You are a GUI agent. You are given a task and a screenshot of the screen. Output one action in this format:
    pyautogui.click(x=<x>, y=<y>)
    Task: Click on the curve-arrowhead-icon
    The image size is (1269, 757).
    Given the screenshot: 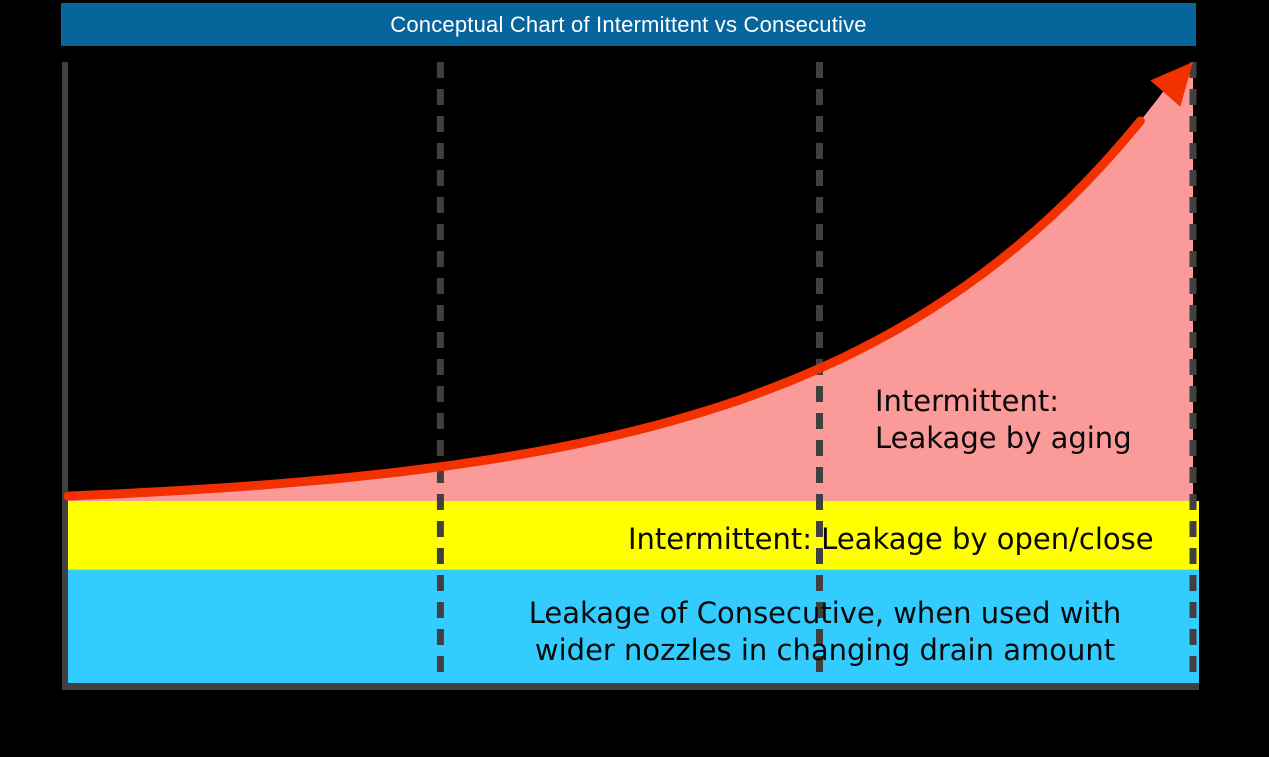 What is the action you would take?
    pyautogui.click(x=1171, y=84)
    